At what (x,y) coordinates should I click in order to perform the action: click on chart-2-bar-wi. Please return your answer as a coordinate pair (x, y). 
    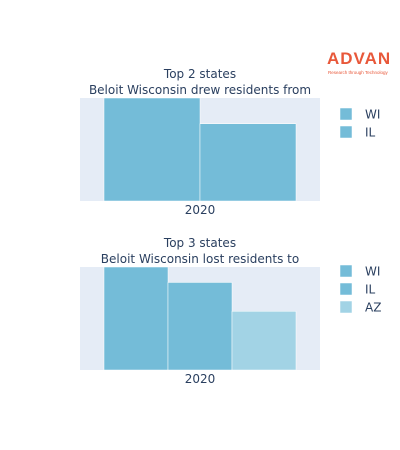
    Looking at the image, I should click on (136, 318).